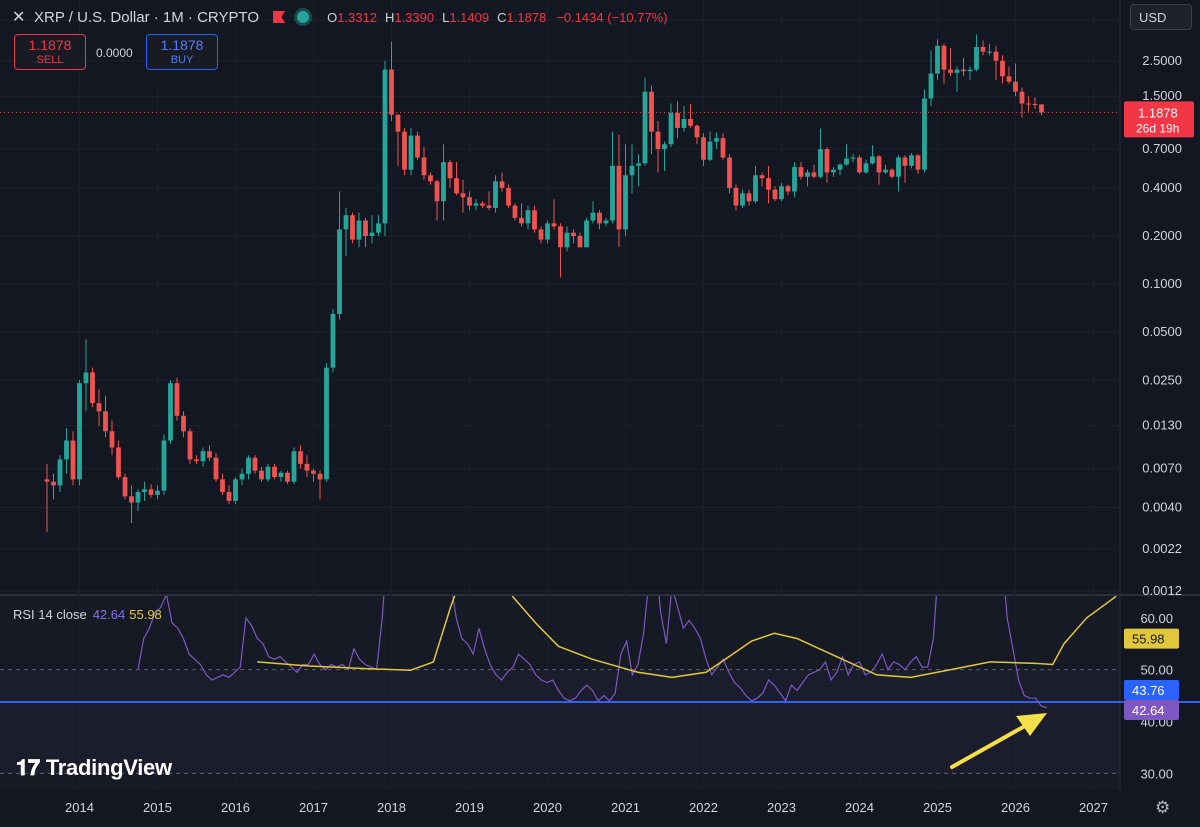 The image size is (1200, 827). I want to click on buy-button: 1.1878 BUY, so click(182, 52).